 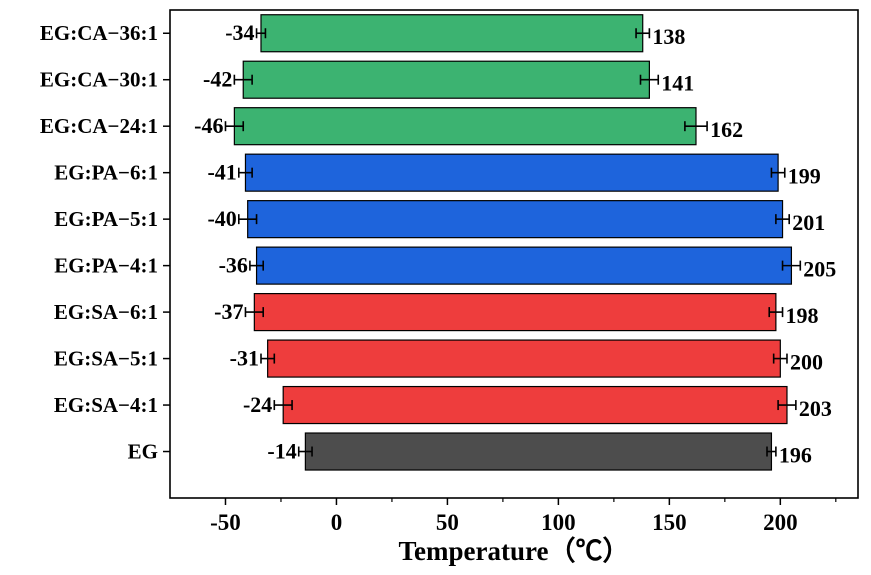 I want to click on data-label-high: 196, so click(x=795, y=455).